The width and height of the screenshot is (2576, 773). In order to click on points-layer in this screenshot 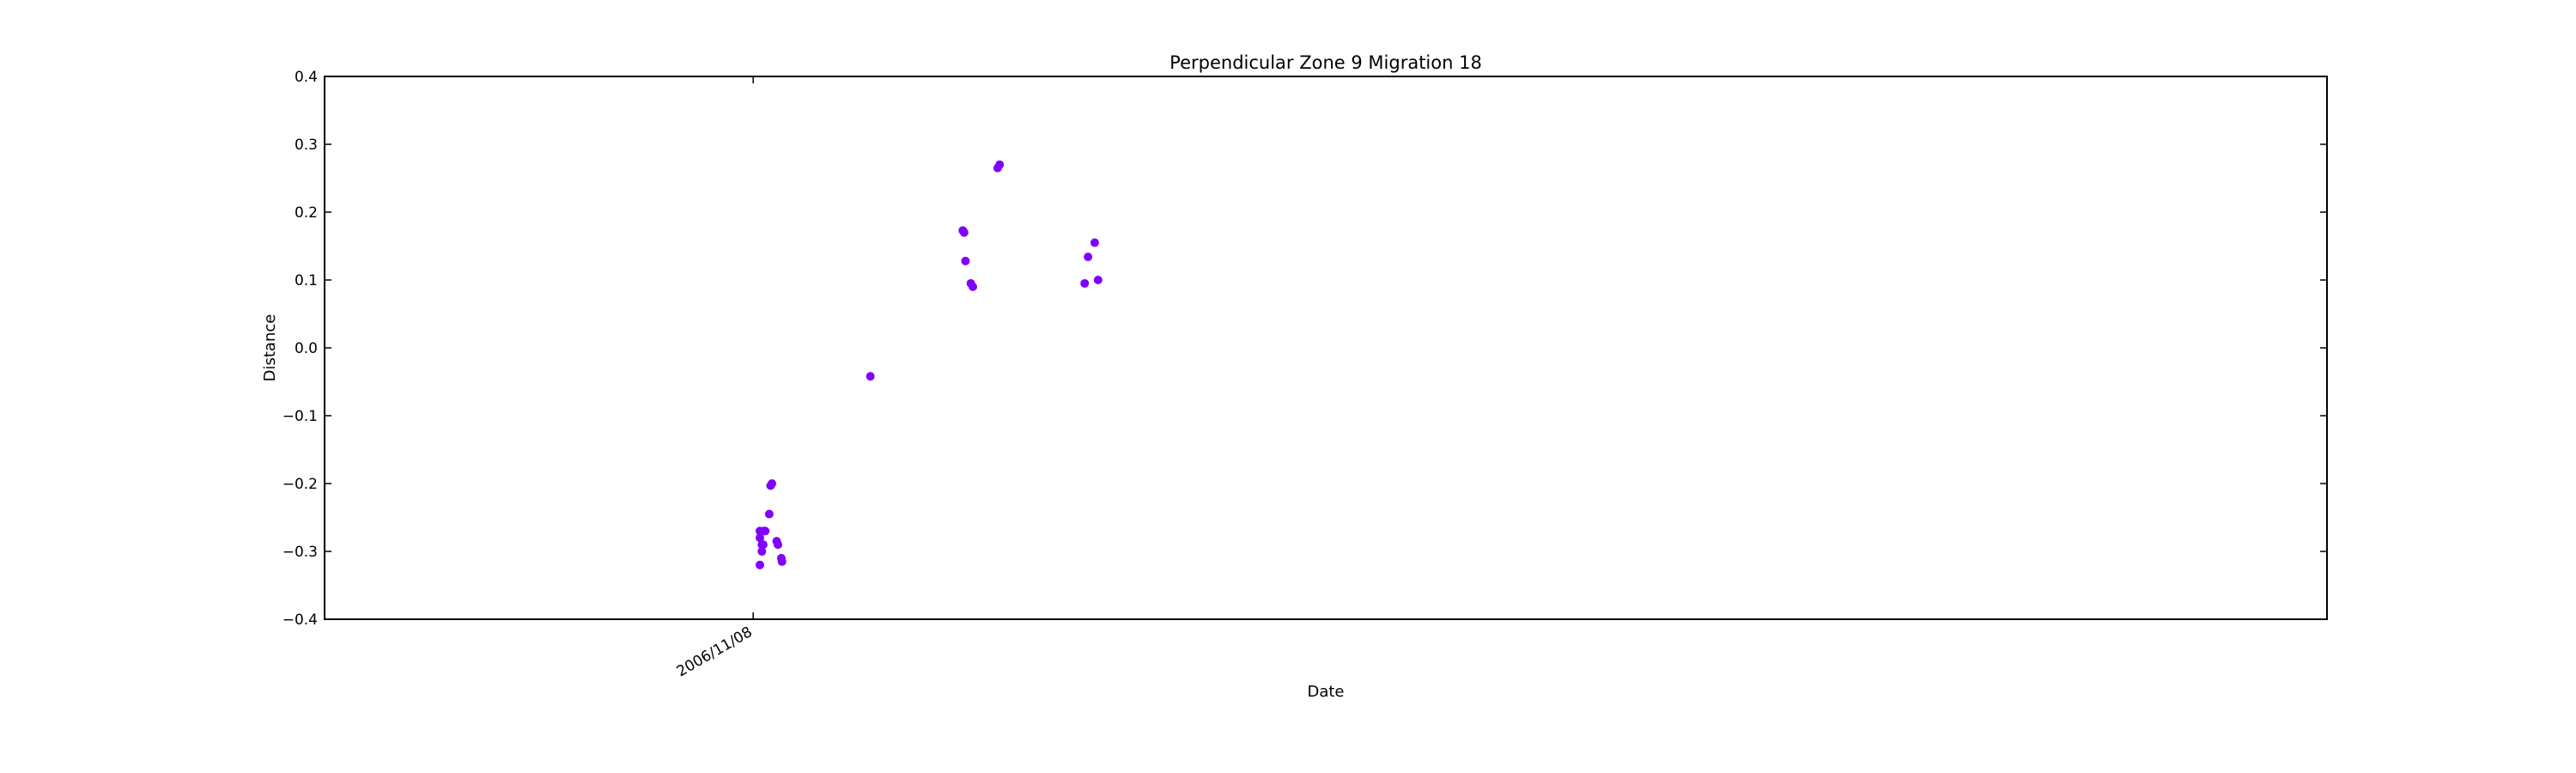, I will do `click(929, 364)`.